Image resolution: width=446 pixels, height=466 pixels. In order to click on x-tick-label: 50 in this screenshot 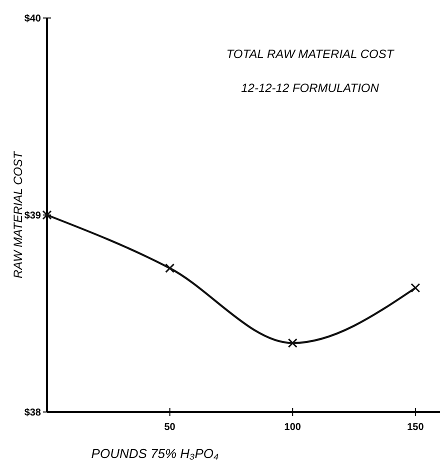, I will do `click(170, 427)`.